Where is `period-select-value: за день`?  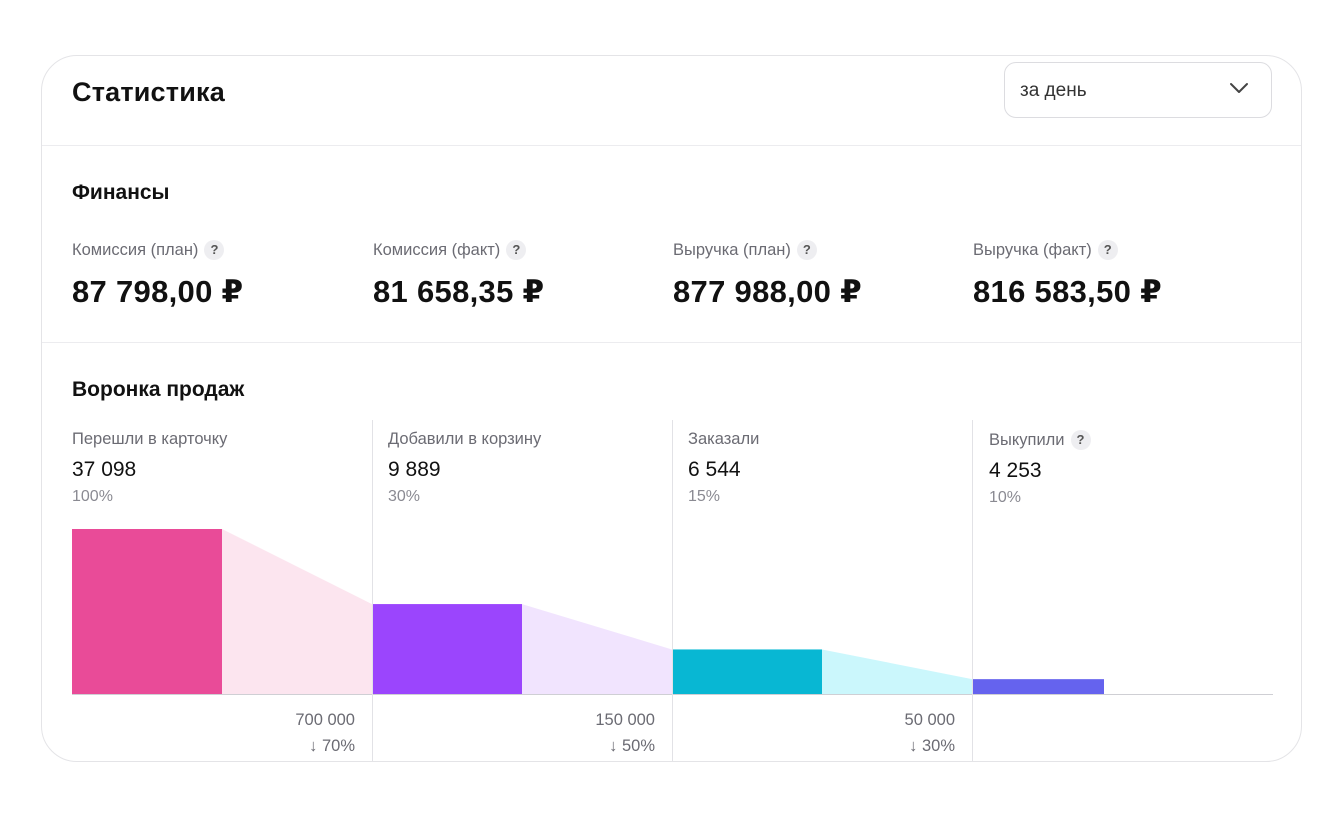 period-select-value: за день is located at coordinates (1053, 90).